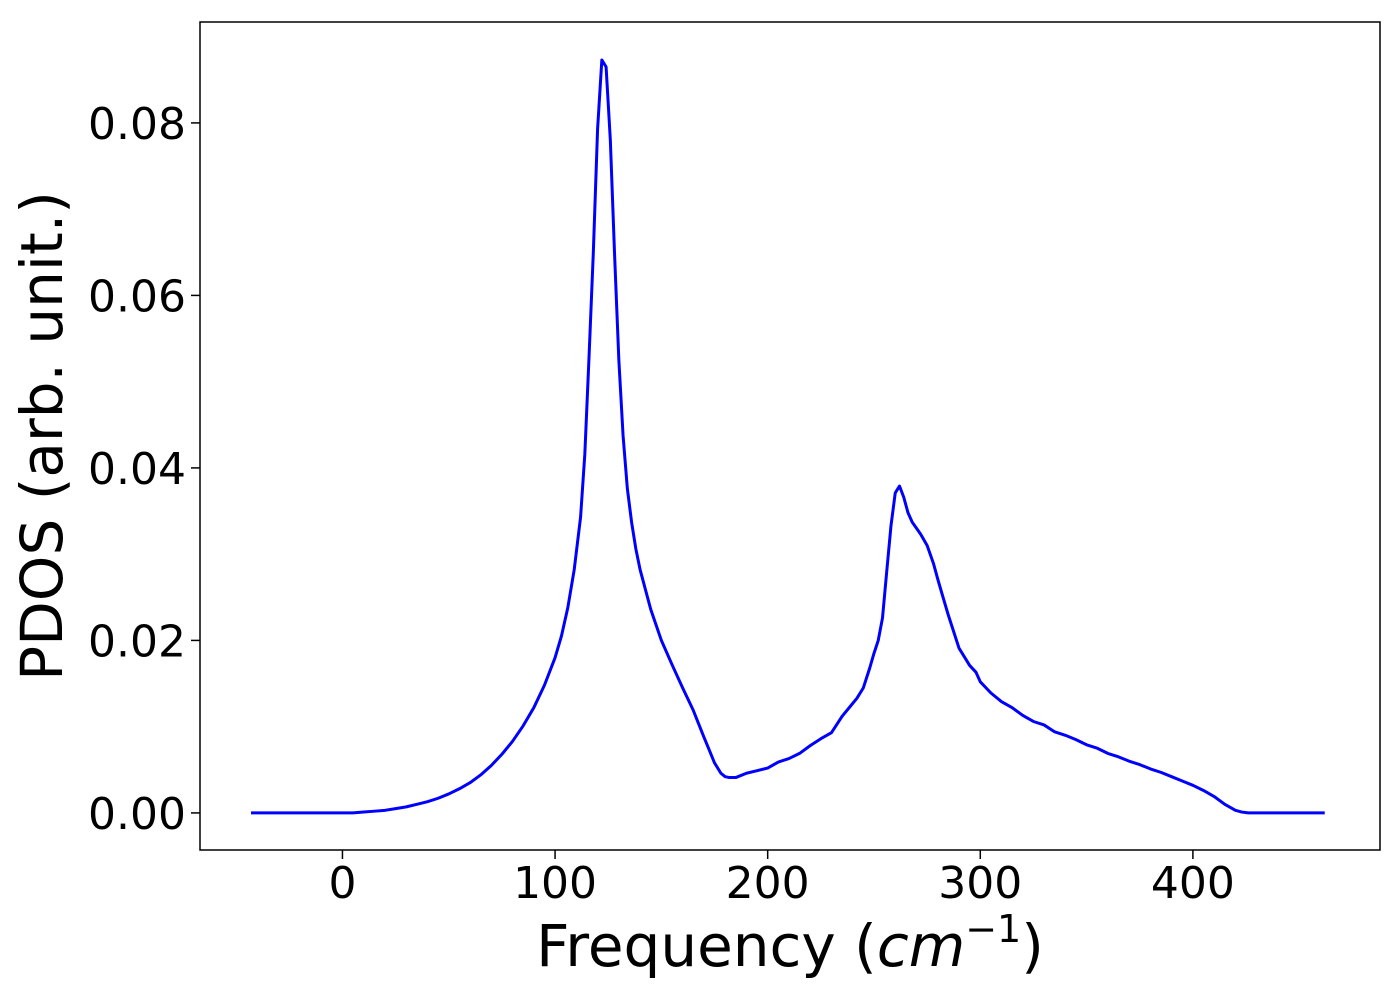 The width and height of the screenshot is (1400, 1004). I want to click on y-tick-label: 0.08, so click(137, 124).